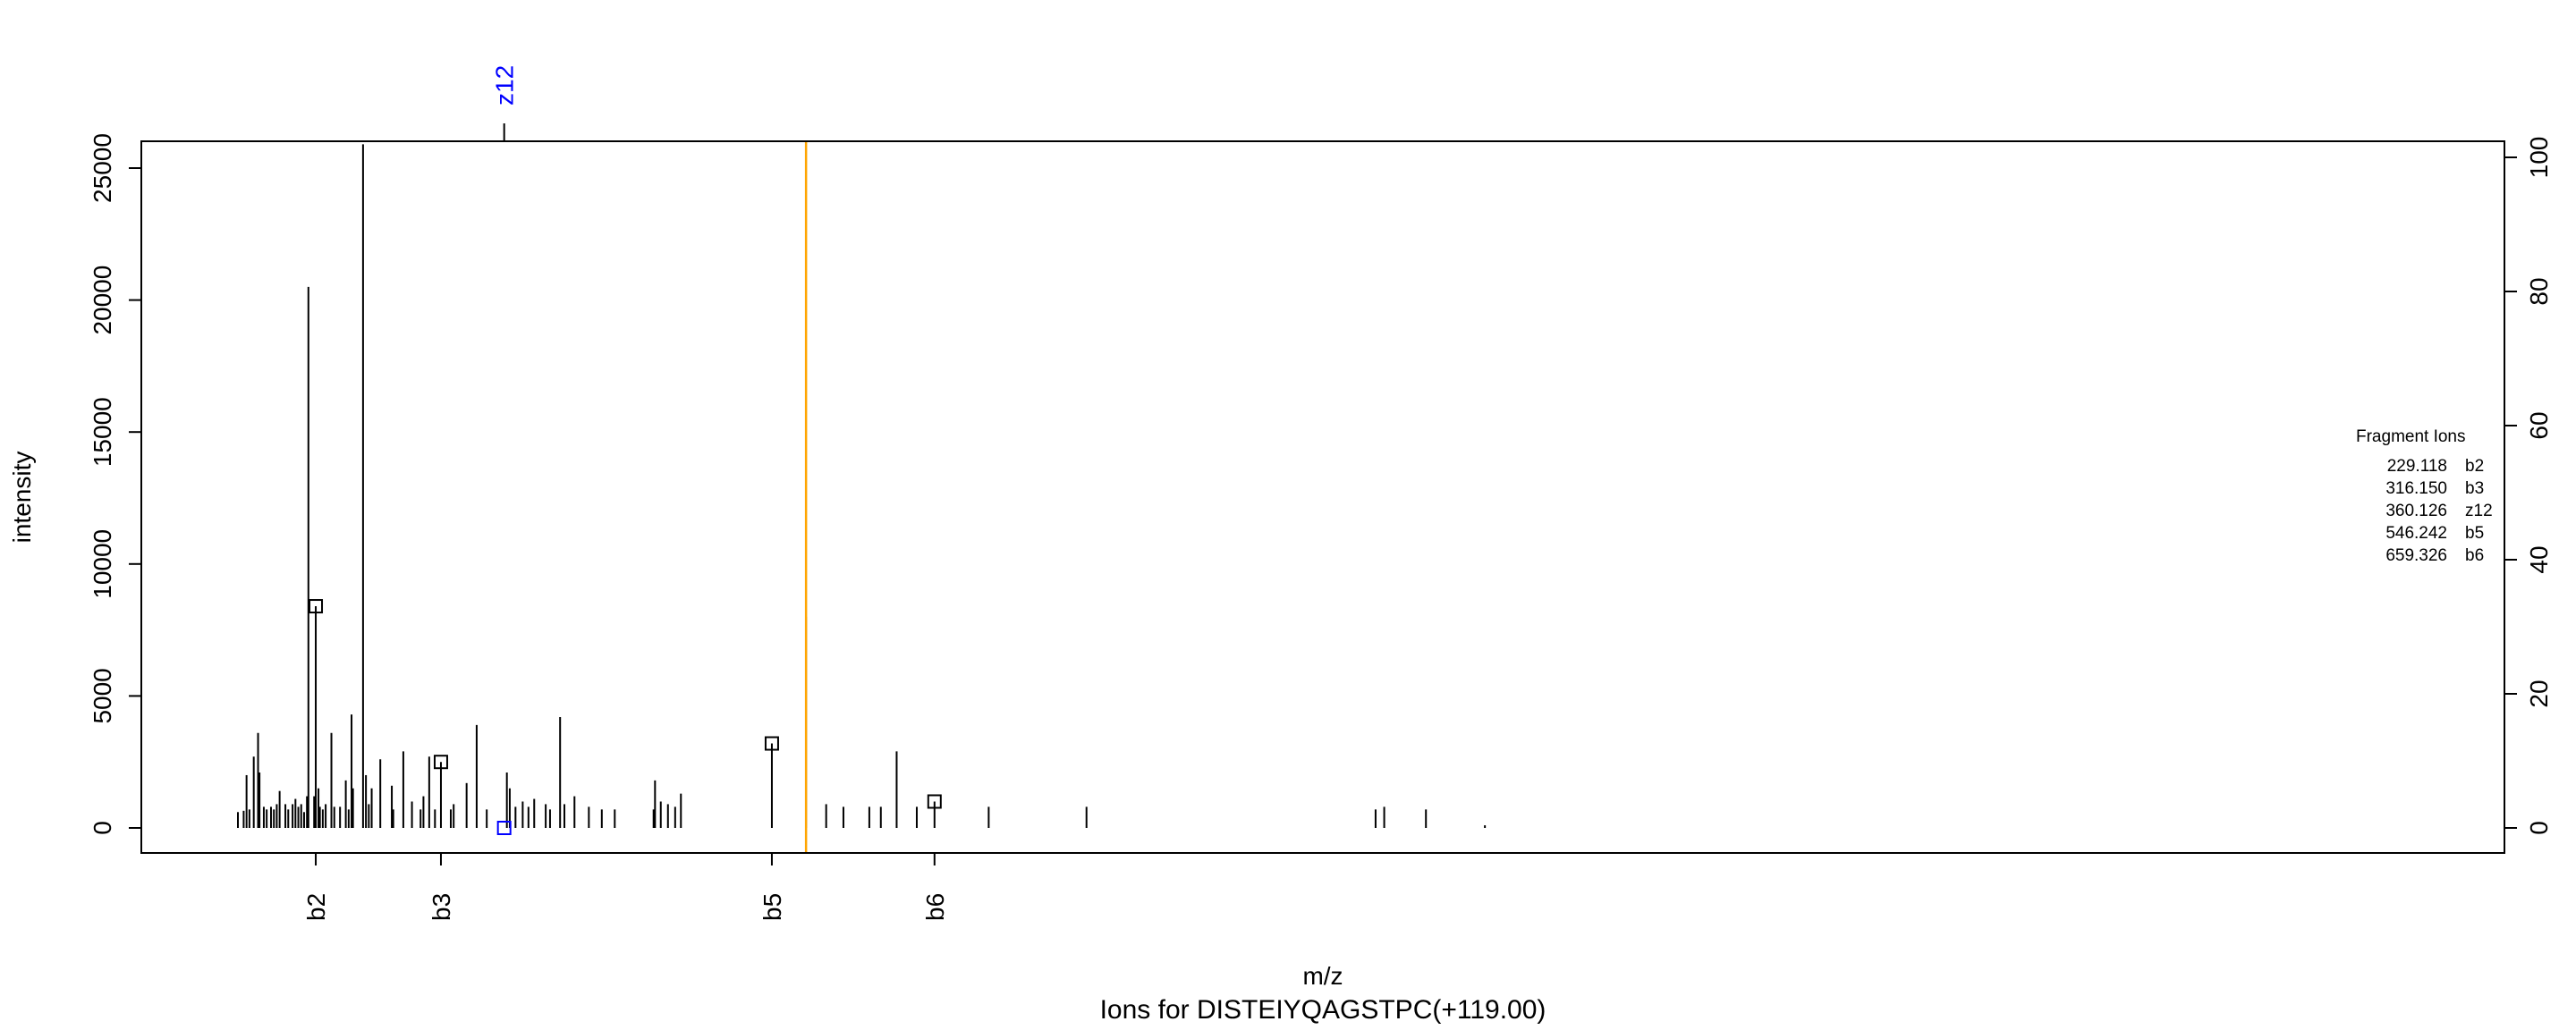  What do you see at coordinates (2474, 555) in the screenshot?
I see `legend-ion: b6` at bounding box center [2474, 555].